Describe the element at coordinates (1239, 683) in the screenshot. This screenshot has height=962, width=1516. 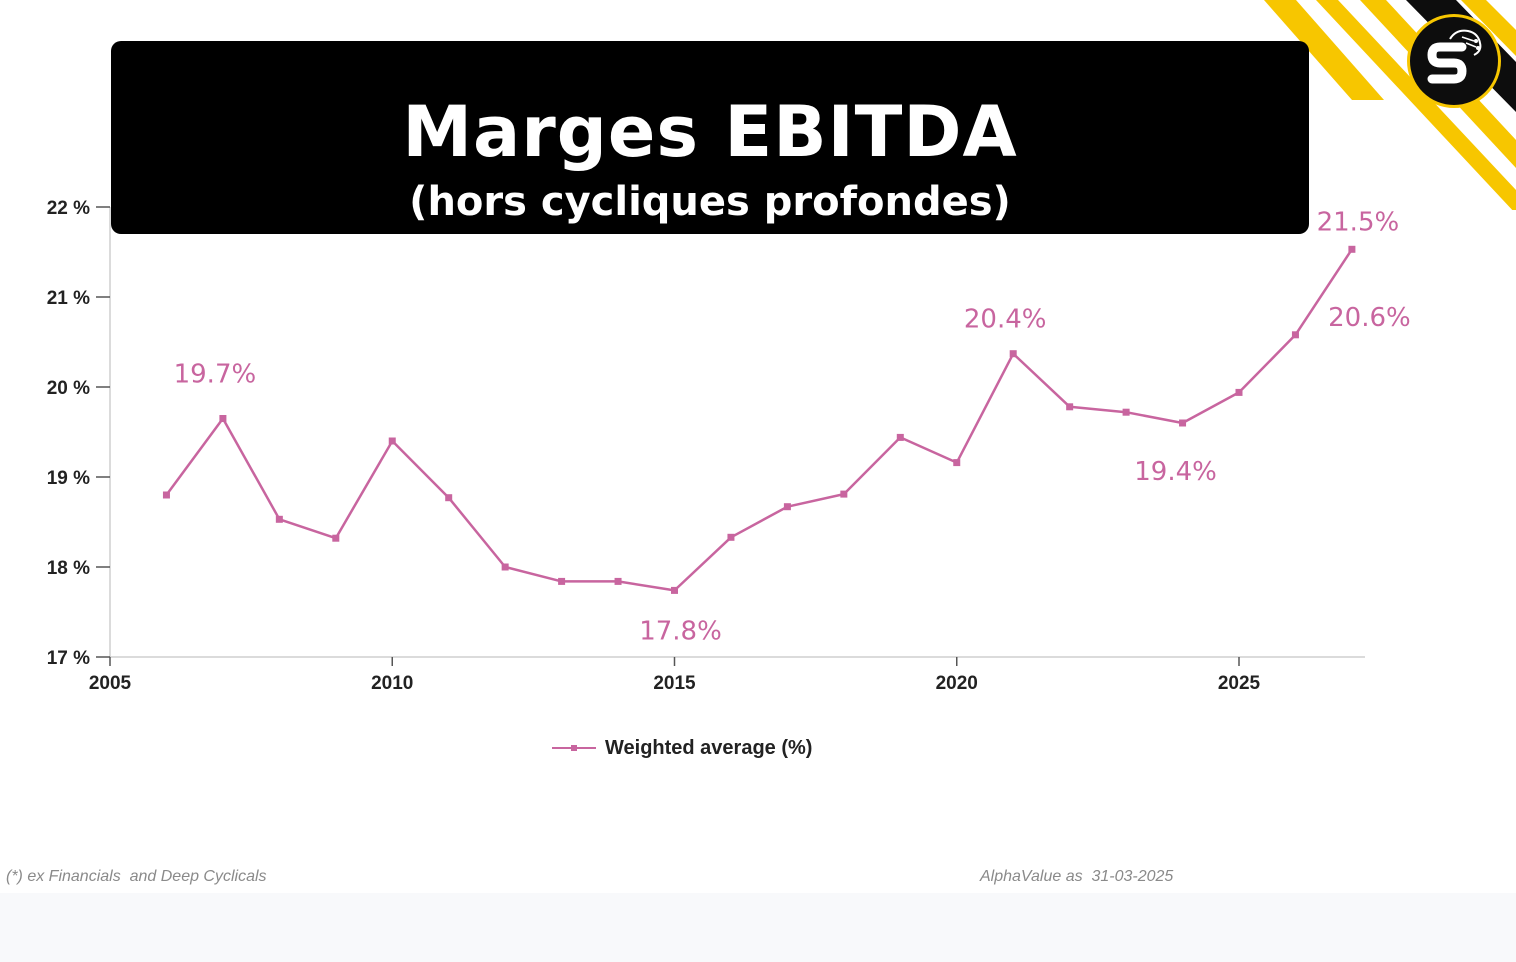
I see `x-tick-label: 2025` at that location.